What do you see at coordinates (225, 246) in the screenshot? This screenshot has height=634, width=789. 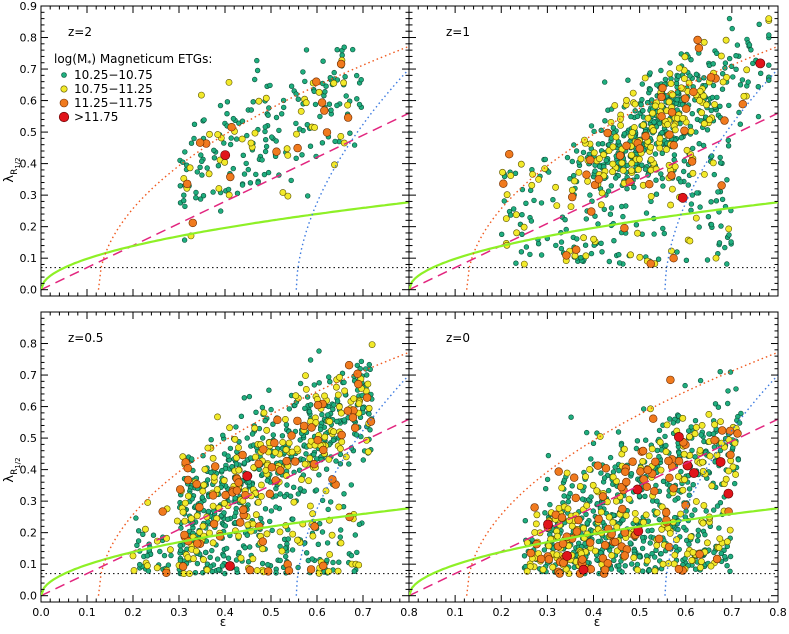 I see `green-curve` at bounding box center [225, 246].